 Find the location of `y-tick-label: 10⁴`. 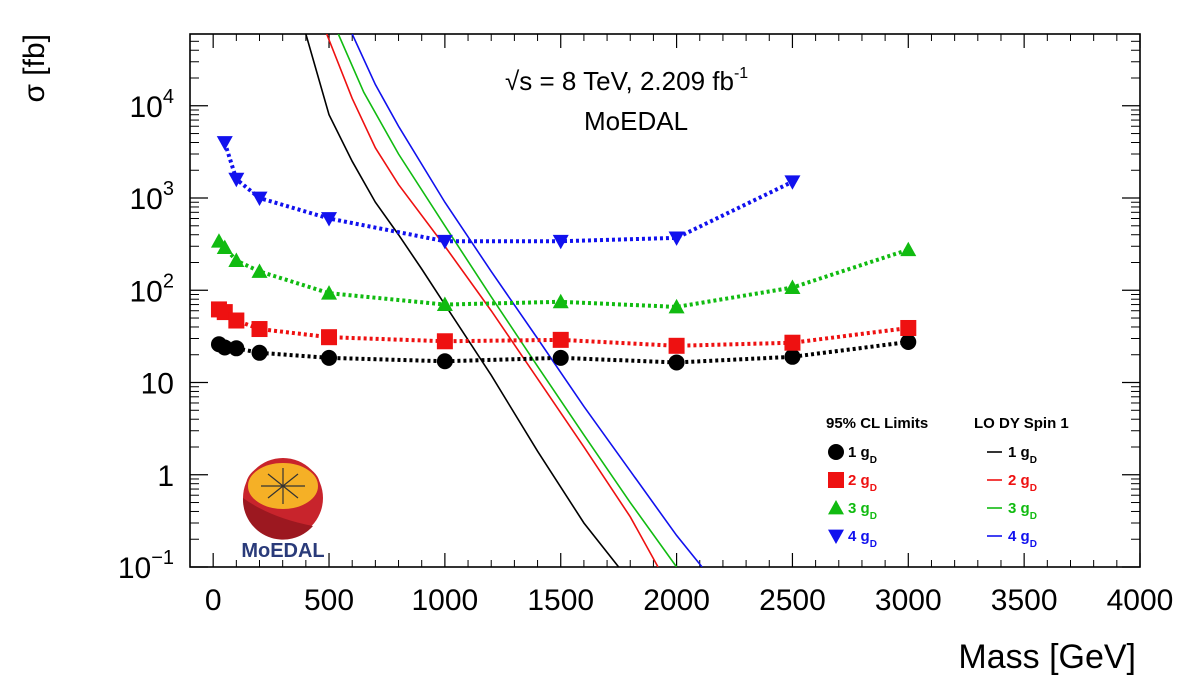

y-tick-label: 10⁴ is located at coordinates (152, 105).